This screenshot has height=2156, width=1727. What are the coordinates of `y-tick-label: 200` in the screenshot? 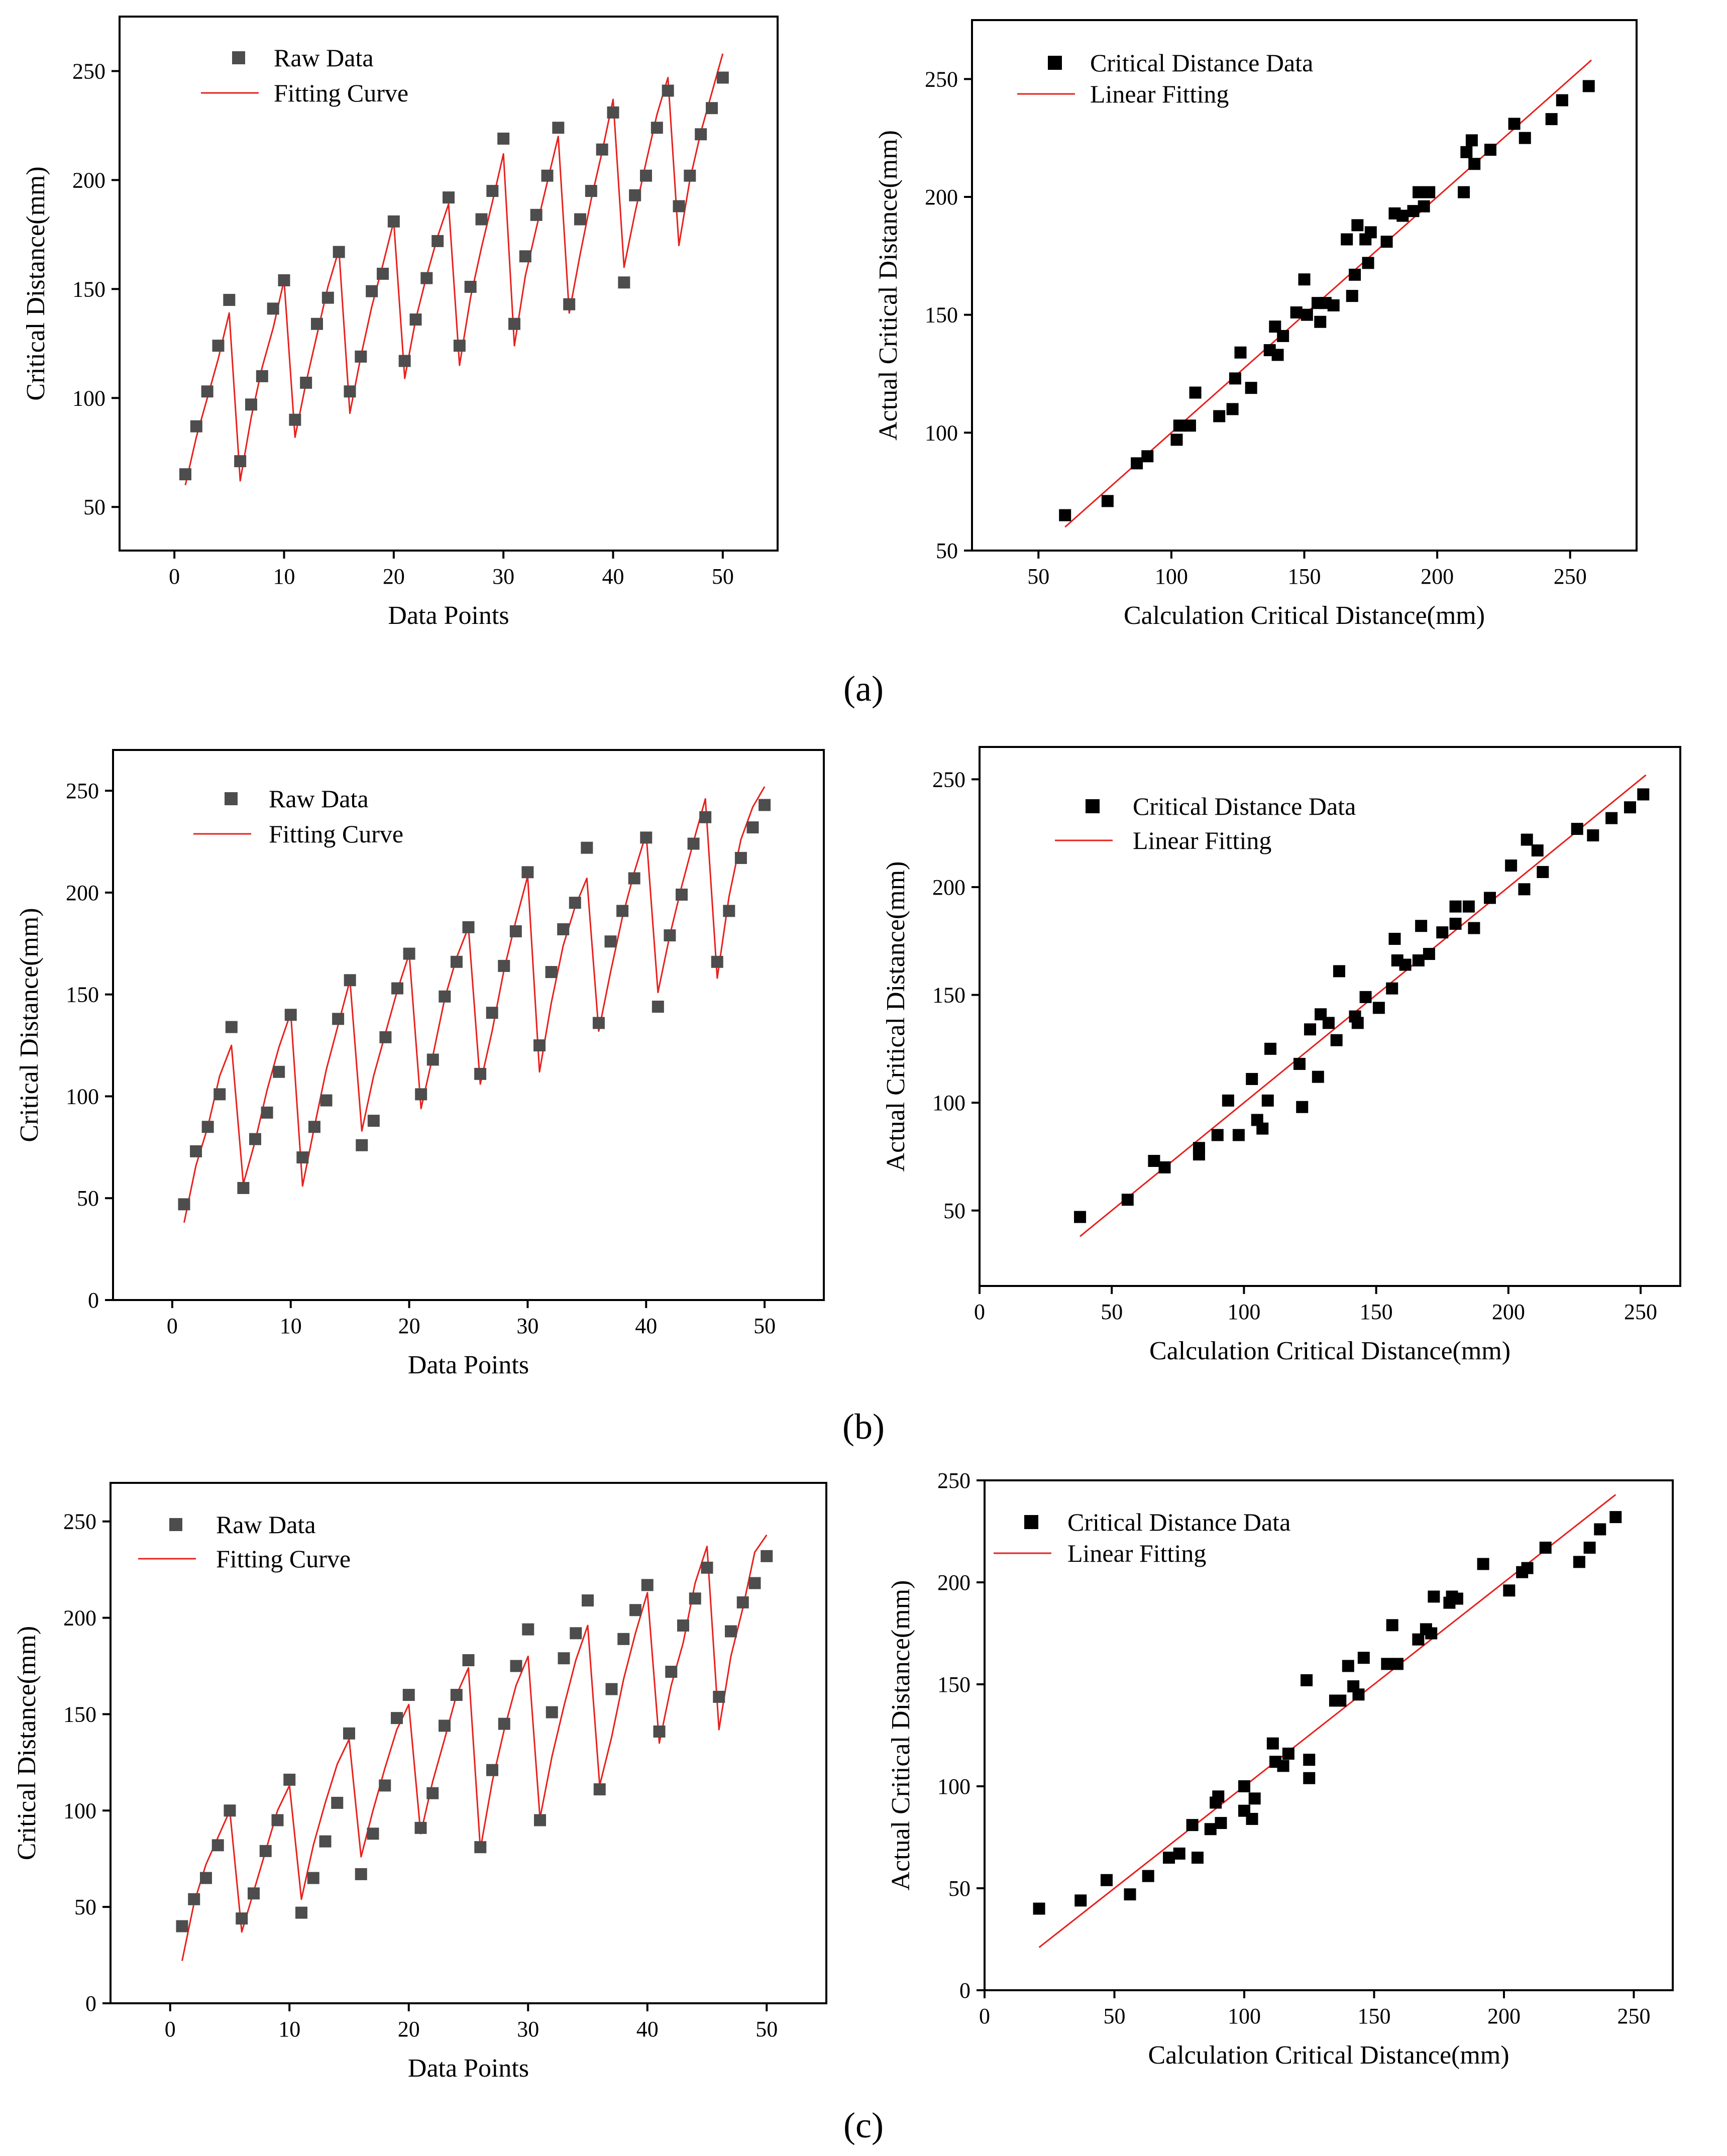 It's located at (948, 887).